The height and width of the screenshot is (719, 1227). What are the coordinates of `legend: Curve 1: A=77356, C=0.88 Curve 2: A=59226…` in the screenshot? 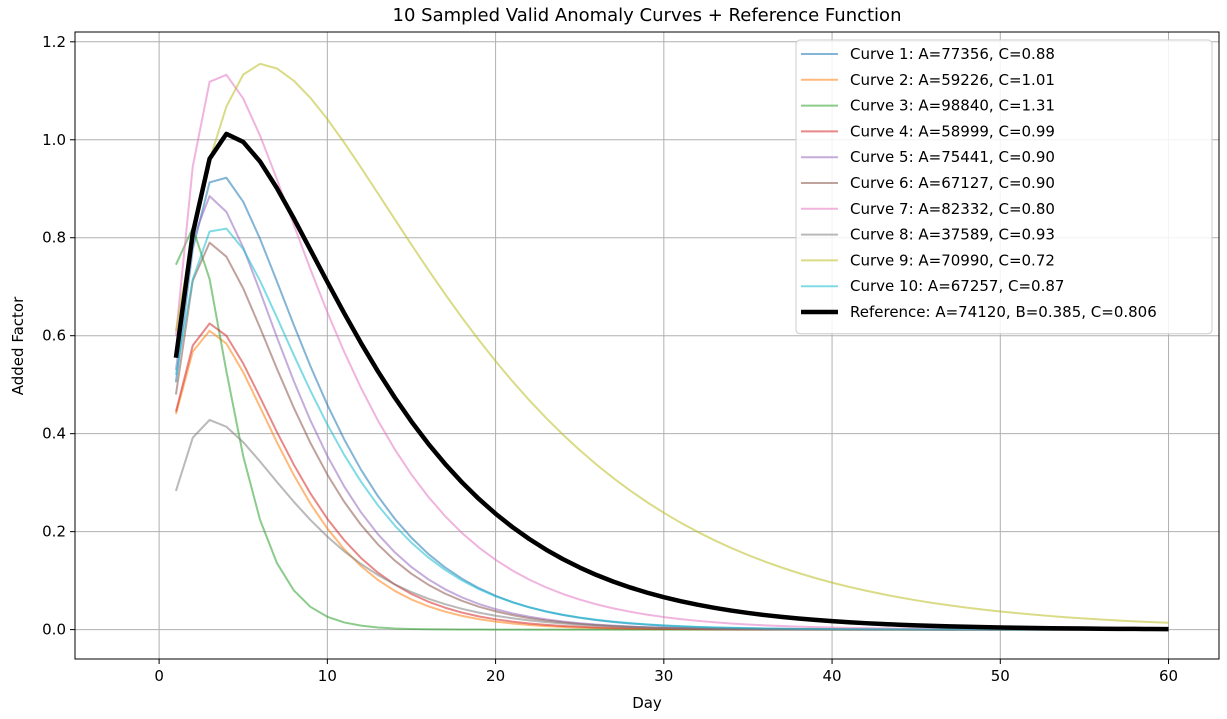 It's located at (1004, 187).